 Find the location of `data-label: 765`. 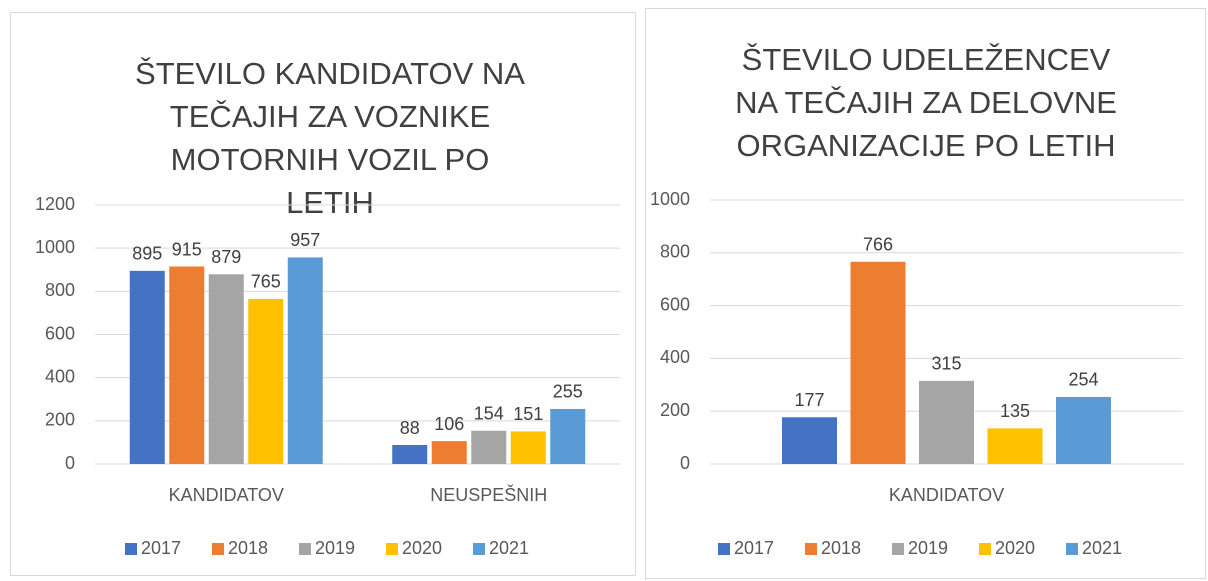

data-label: 765 is located at coordinates (266, 282).